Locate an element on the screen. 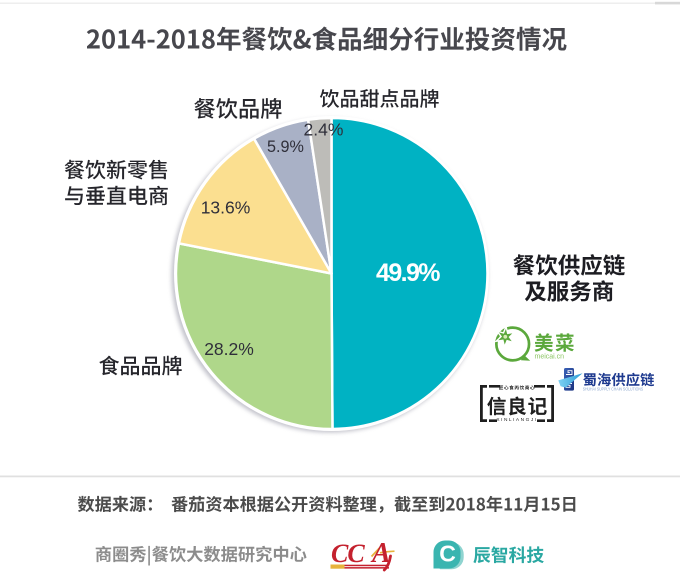 The height and width of the screenshot is (578, 680). svg-text: A is located at coordinates (380, 553).